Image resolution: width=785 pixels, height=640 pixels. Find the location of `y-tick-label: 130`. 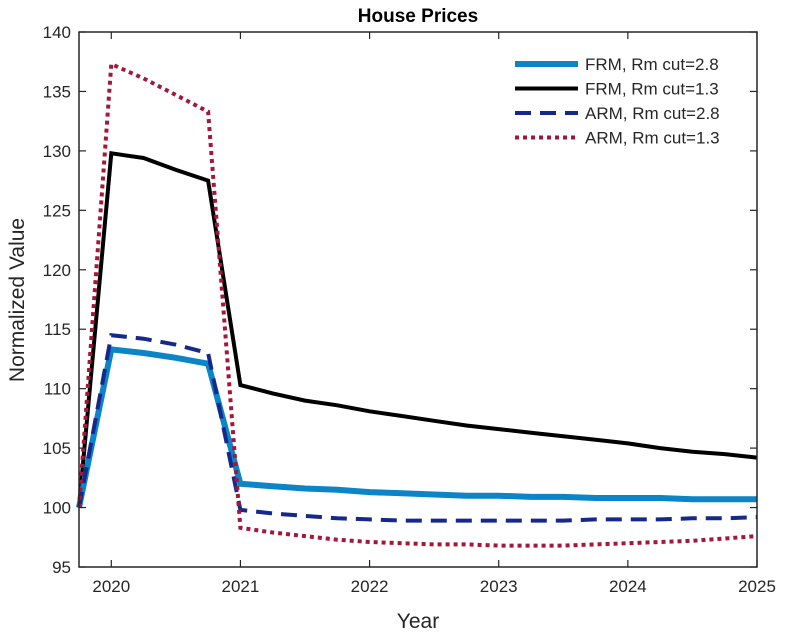

y-tick-label: 130 is located at coordinates (57, 151).